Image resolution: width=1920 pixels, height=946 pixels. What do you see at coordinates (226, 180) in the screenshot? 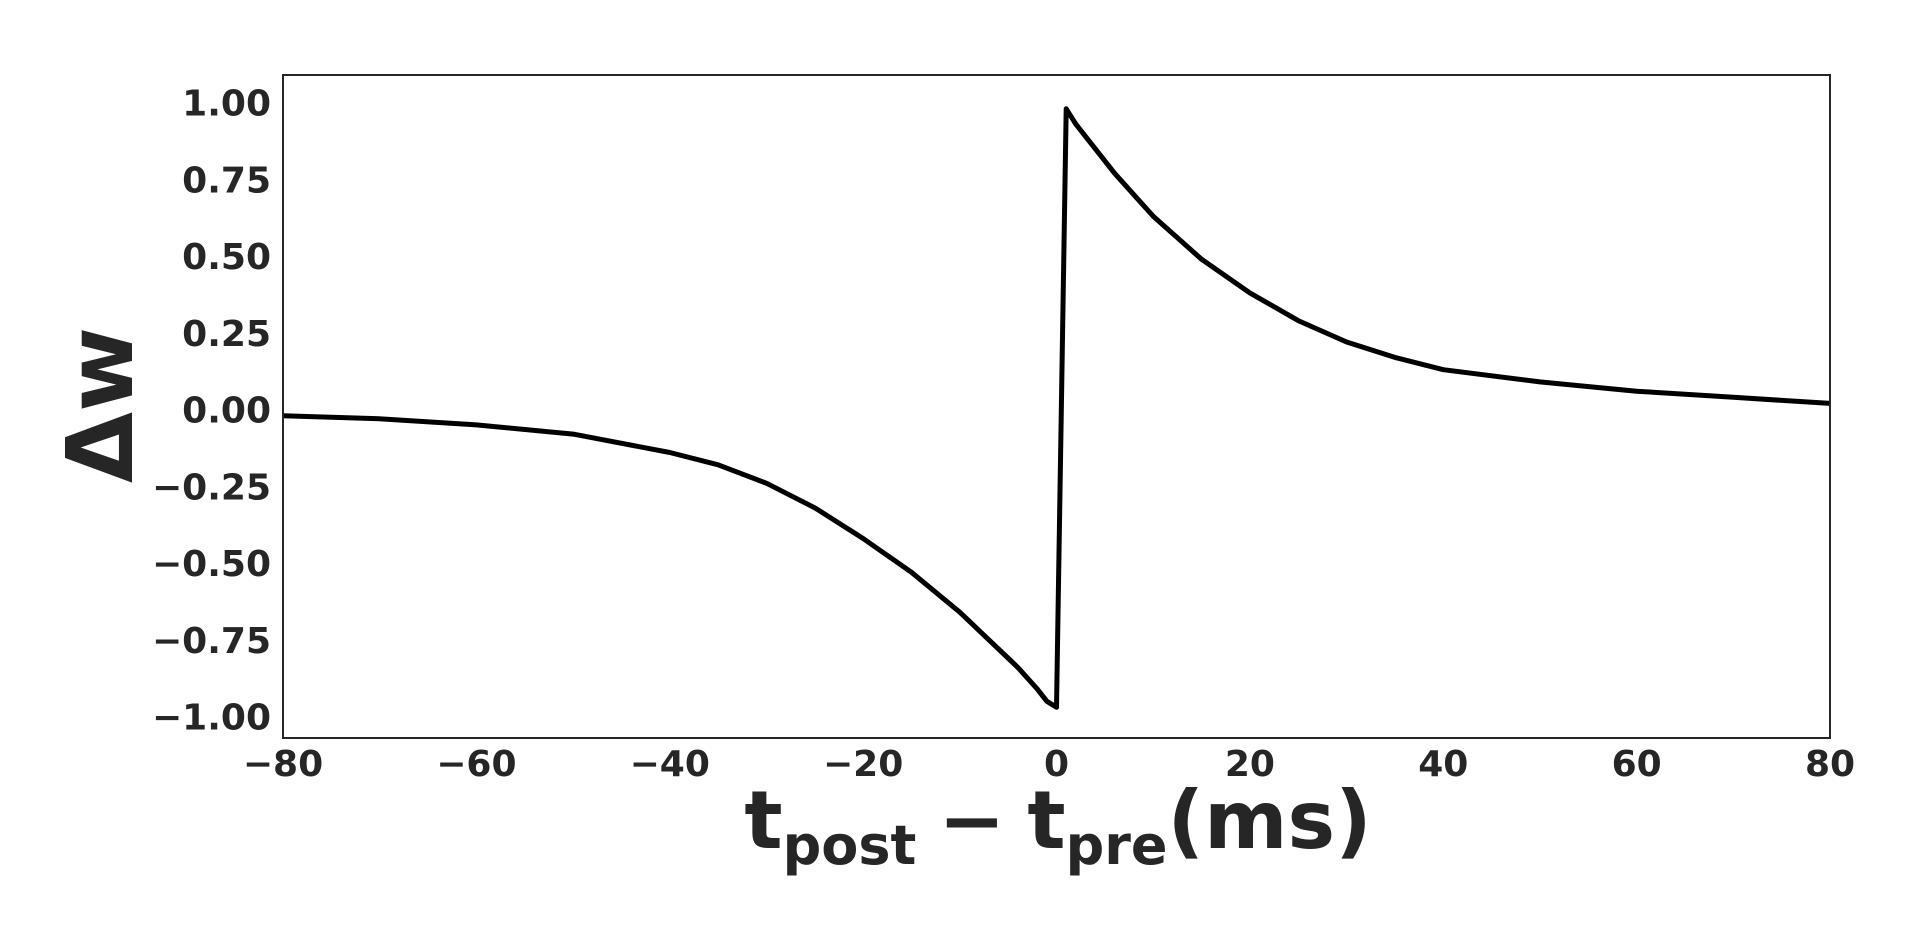
I see `y-tick-label: 0.75` at bounding box center [226, 180].